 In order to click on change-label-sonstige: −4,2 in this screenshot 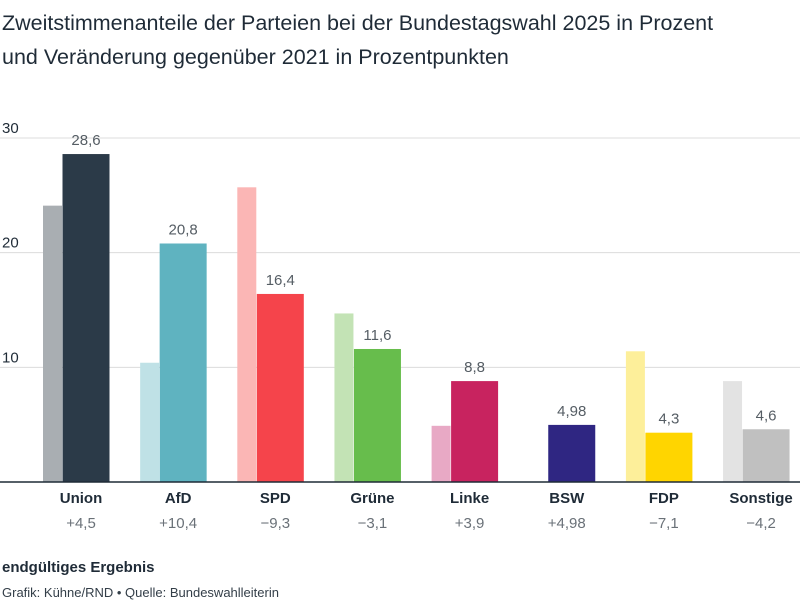, I will do `click(761, 523)`.